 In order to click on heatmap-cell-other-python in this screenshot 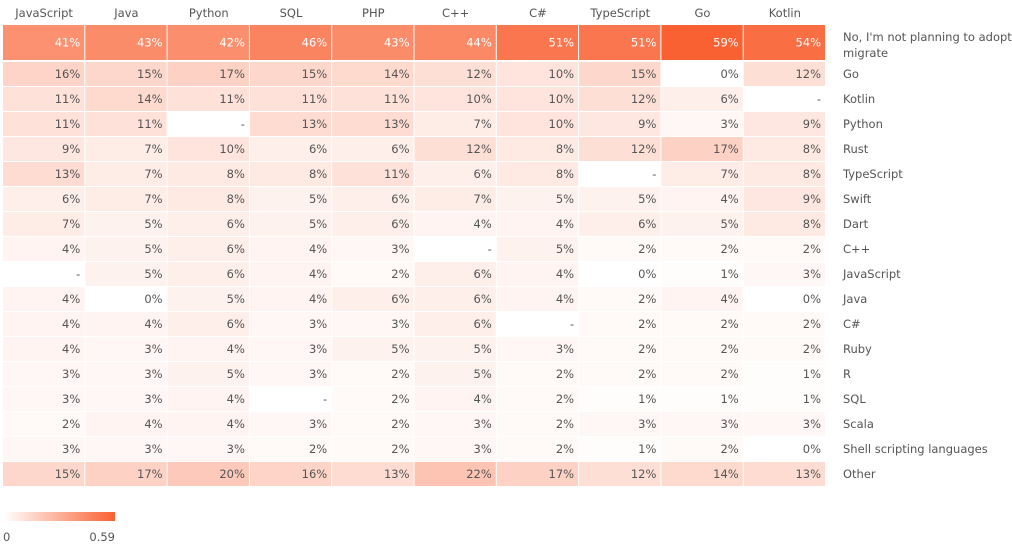, I will do `click(208, 474)`.